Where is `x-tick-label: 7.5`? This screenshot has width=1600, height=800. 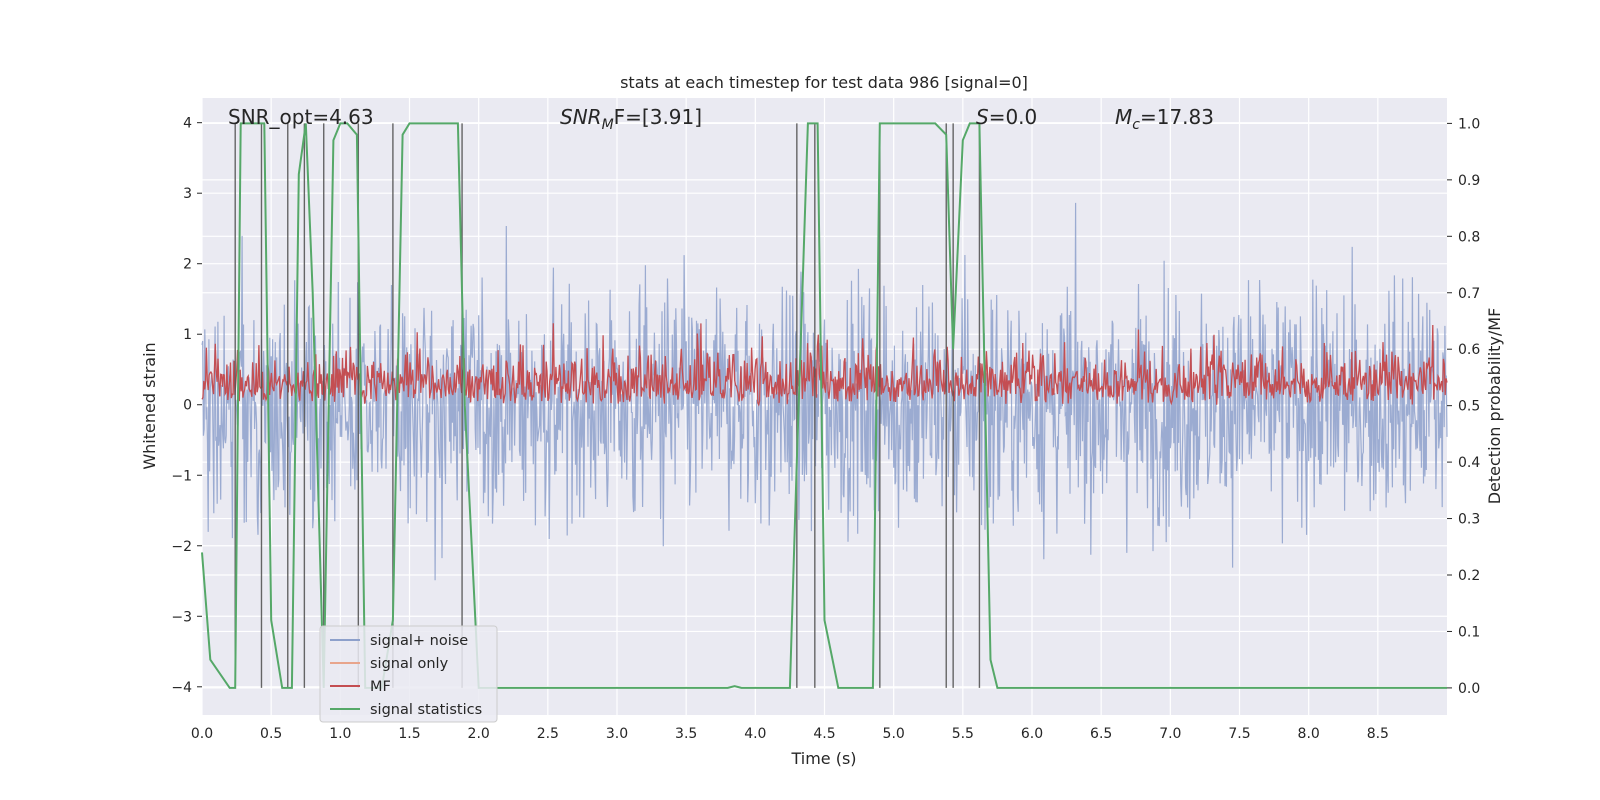 x-tick-label: 7.5 is located at coordinates (1239, 734).